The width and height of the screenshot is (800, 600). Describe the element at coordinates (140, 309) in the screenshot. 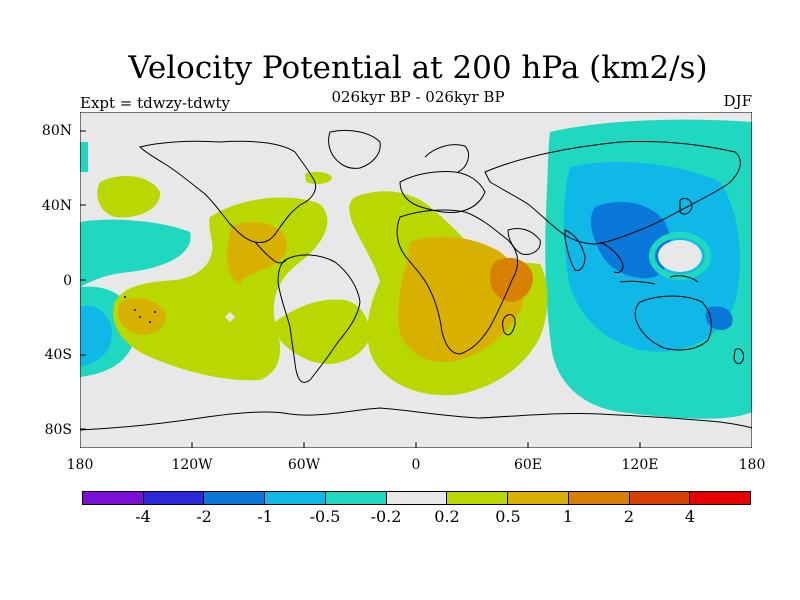

I see `island-dots` at that location.